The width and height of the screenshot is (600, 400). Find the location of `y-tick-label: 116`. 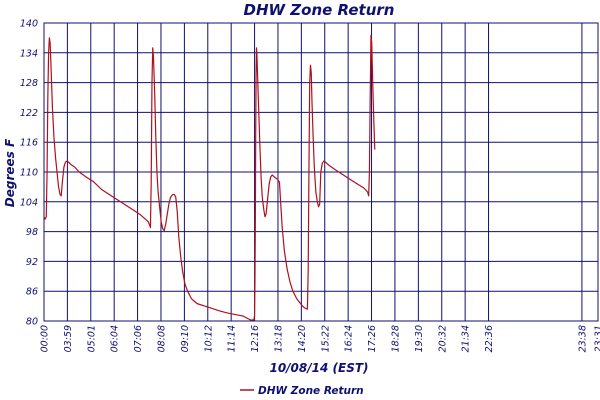

y-tick-label: 116 is located at coordinates (29, 143).